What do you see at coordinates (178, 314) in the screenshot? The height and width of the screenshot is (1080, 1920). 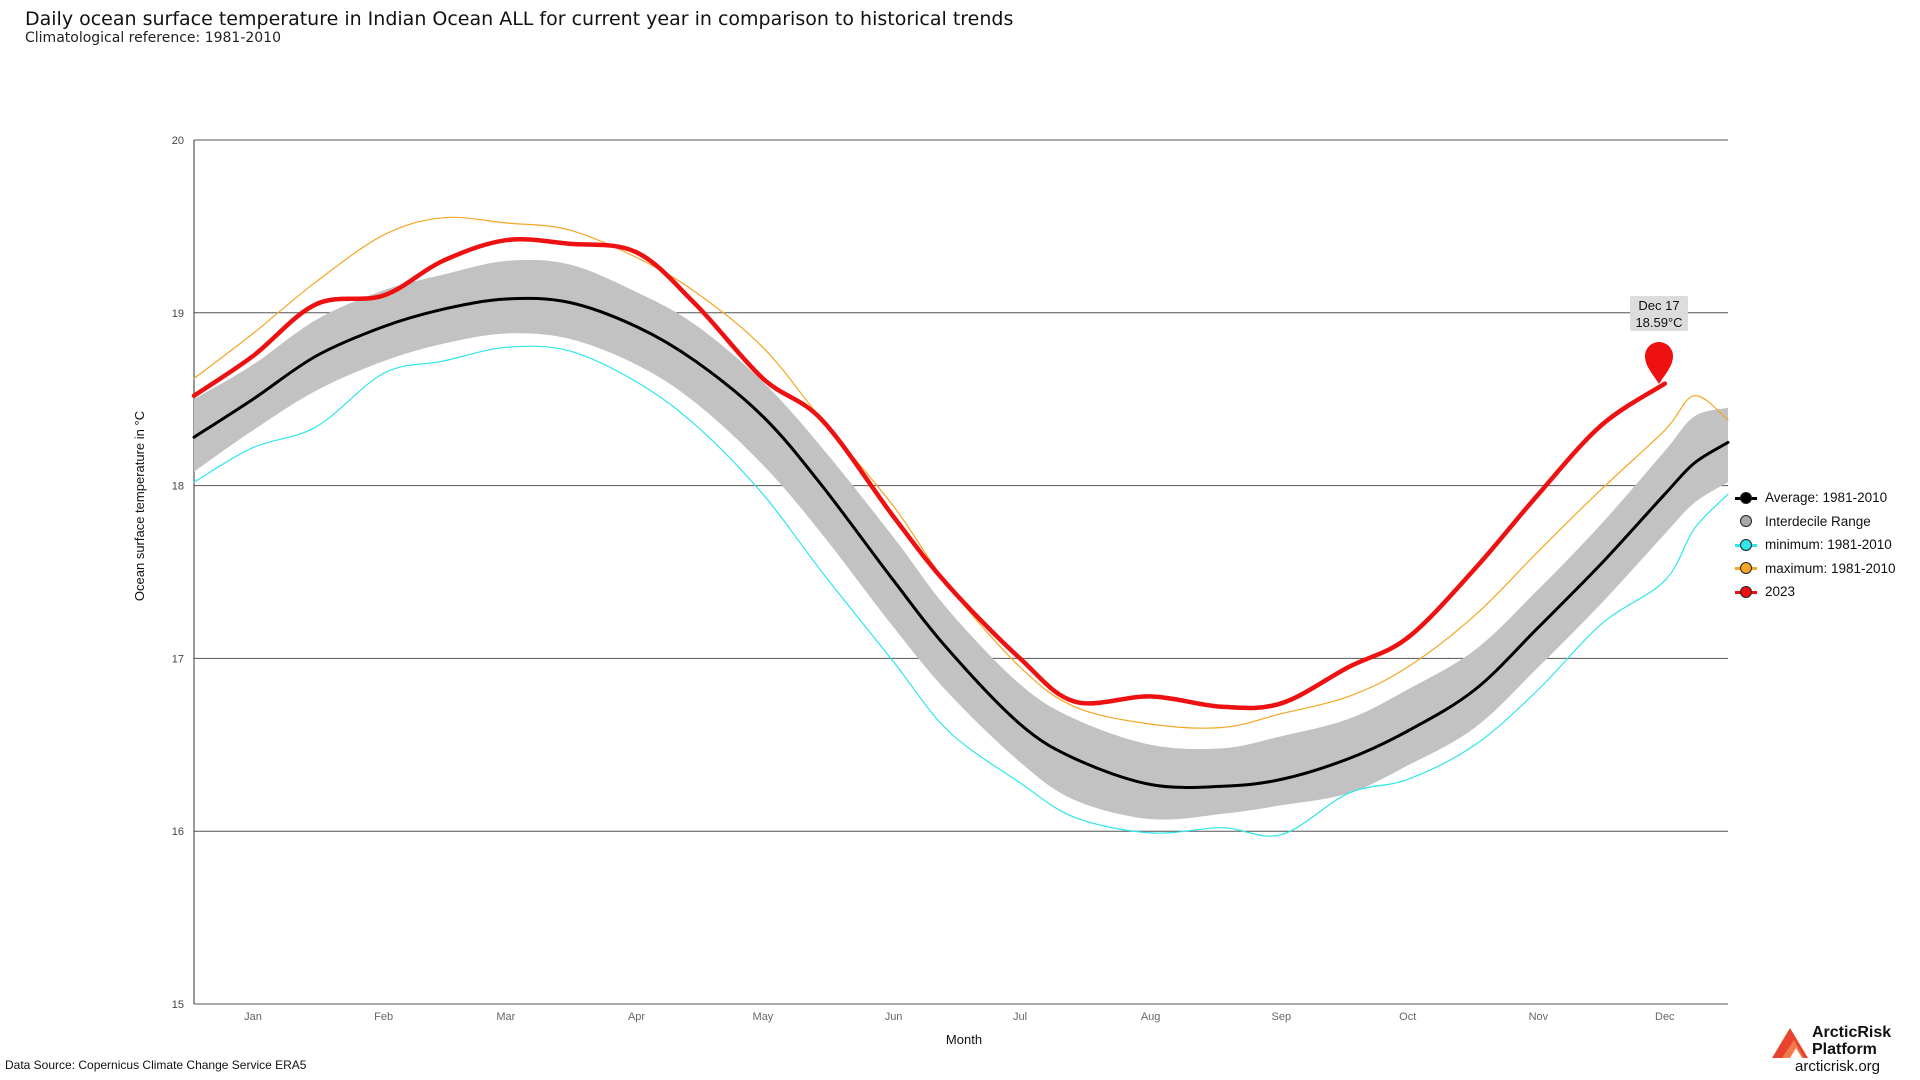 I see `y-tick-label: 19` at bounding box center [178, 314].